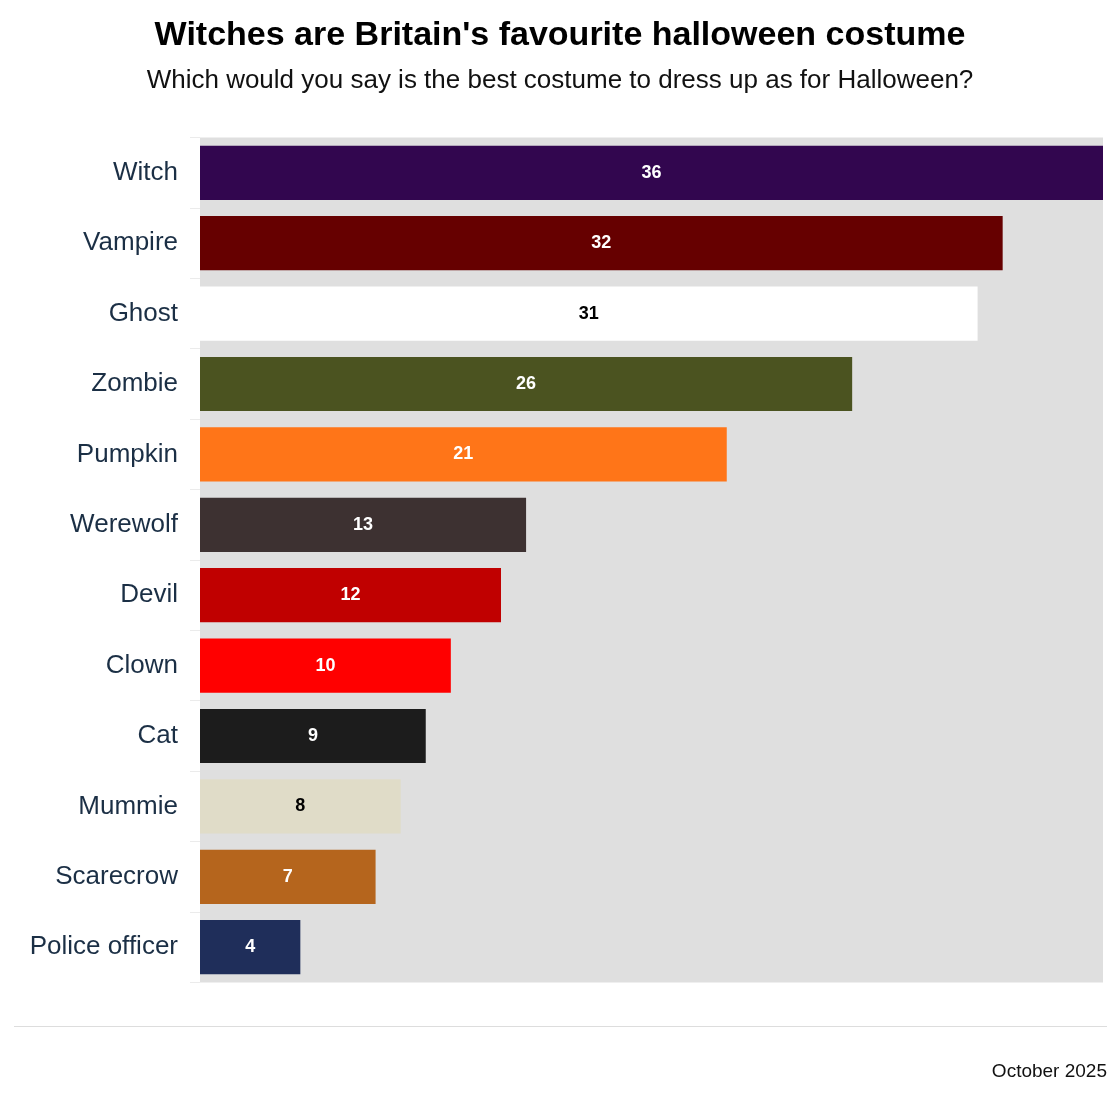 The width and height of the screenshot is (1120, 1120). Describe the element at coordinates (601, 242) in the screenshot. I see `data-label: 32` at that location.